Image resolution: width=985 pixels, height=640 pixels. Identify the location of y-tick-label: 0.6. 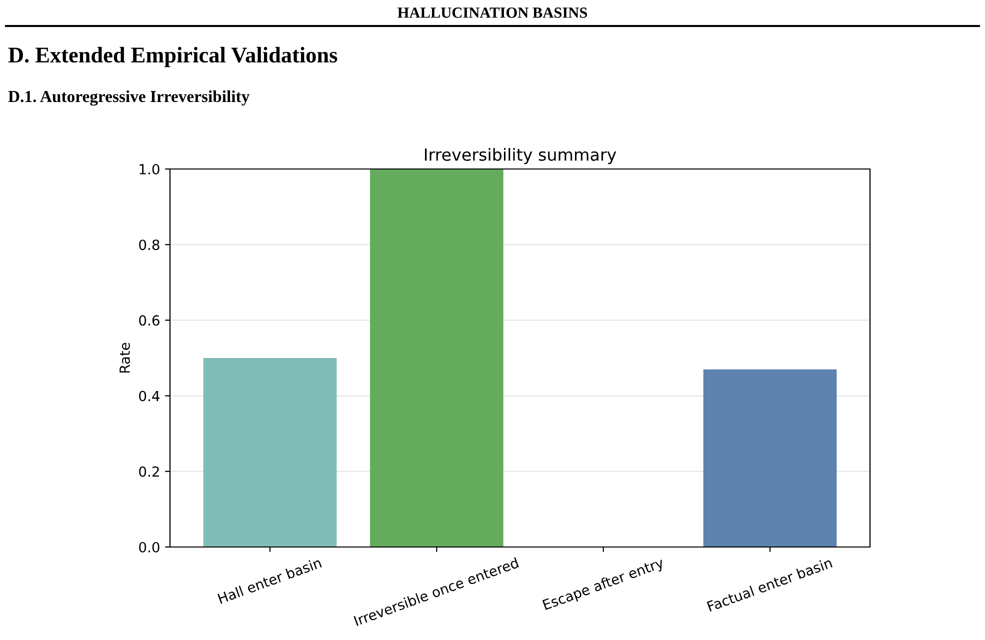
(149, 320).